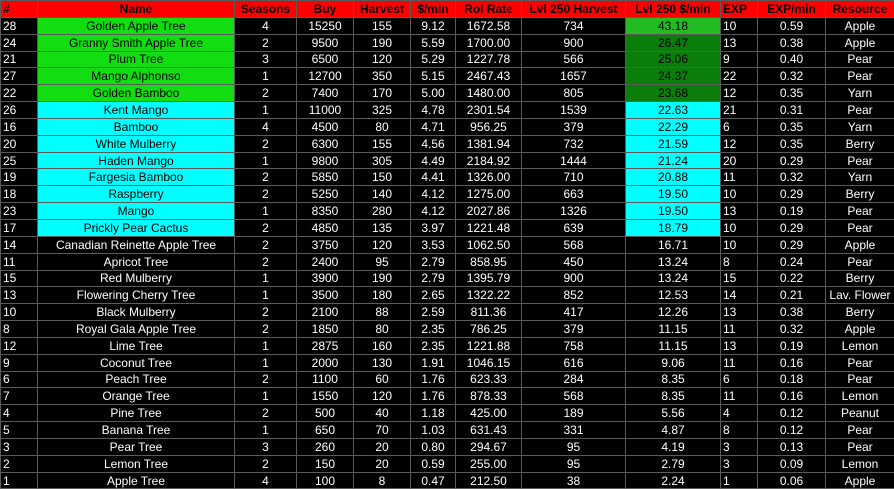  Describe the element at coordinates (382, 362) in the screenshot. I see `table-cell: 130` at that location.